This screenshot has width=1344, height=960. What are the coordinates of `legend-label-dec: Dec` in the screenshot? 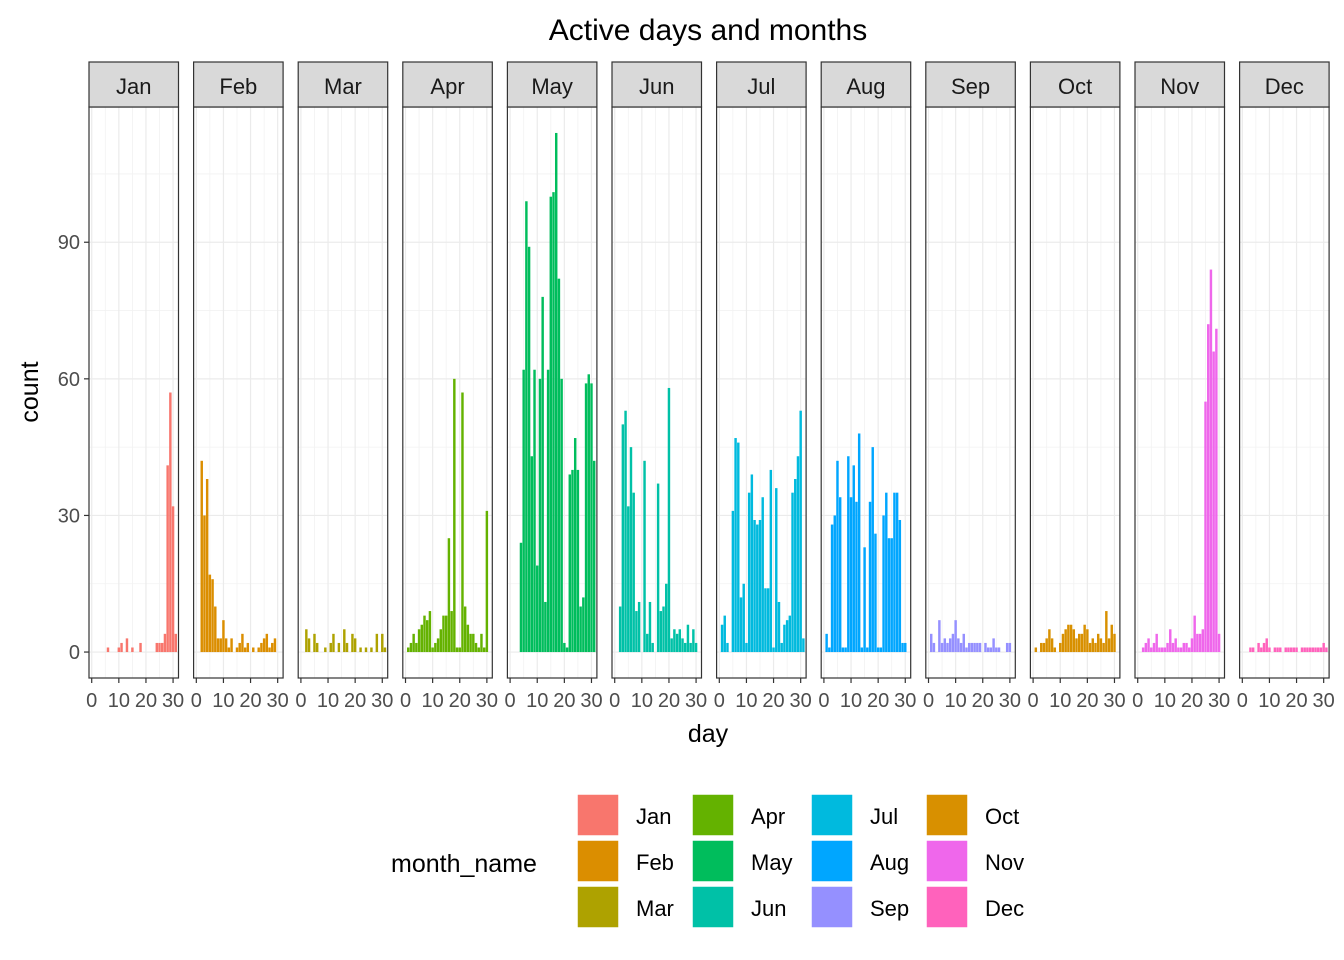 It's located at (1004, 908).